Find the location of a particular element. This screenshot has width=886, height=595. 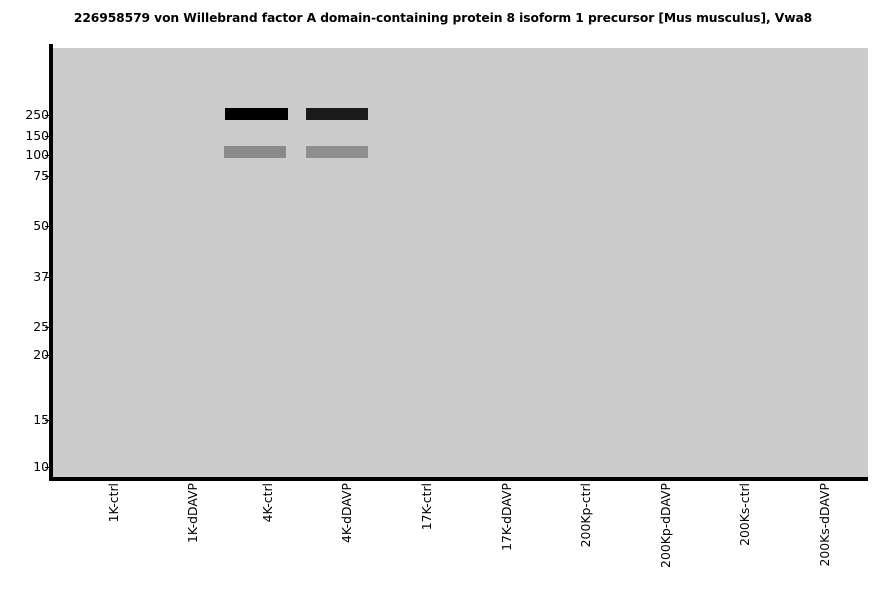

x-axis-spine is located at coordinates (458, 479).